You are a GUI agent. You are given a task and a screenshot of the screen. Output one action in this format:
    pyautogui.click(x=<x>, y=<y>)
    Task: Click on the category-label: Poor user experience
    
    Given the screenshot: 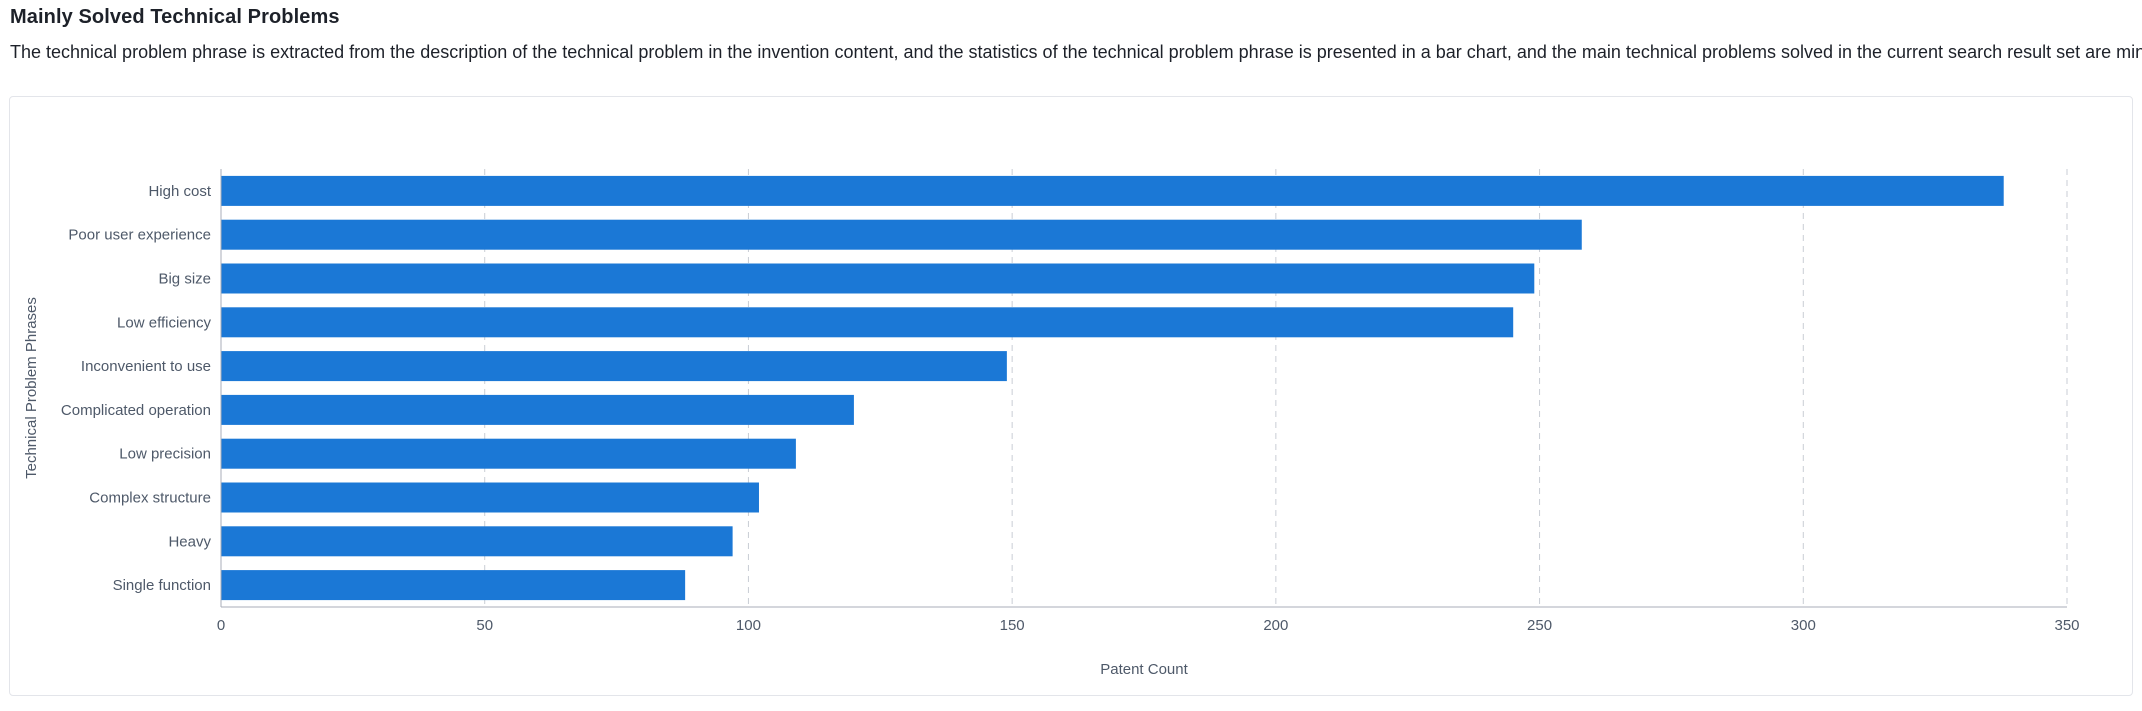 What is the action you would take?
    pyautogui.click(x=139, y=235)
    